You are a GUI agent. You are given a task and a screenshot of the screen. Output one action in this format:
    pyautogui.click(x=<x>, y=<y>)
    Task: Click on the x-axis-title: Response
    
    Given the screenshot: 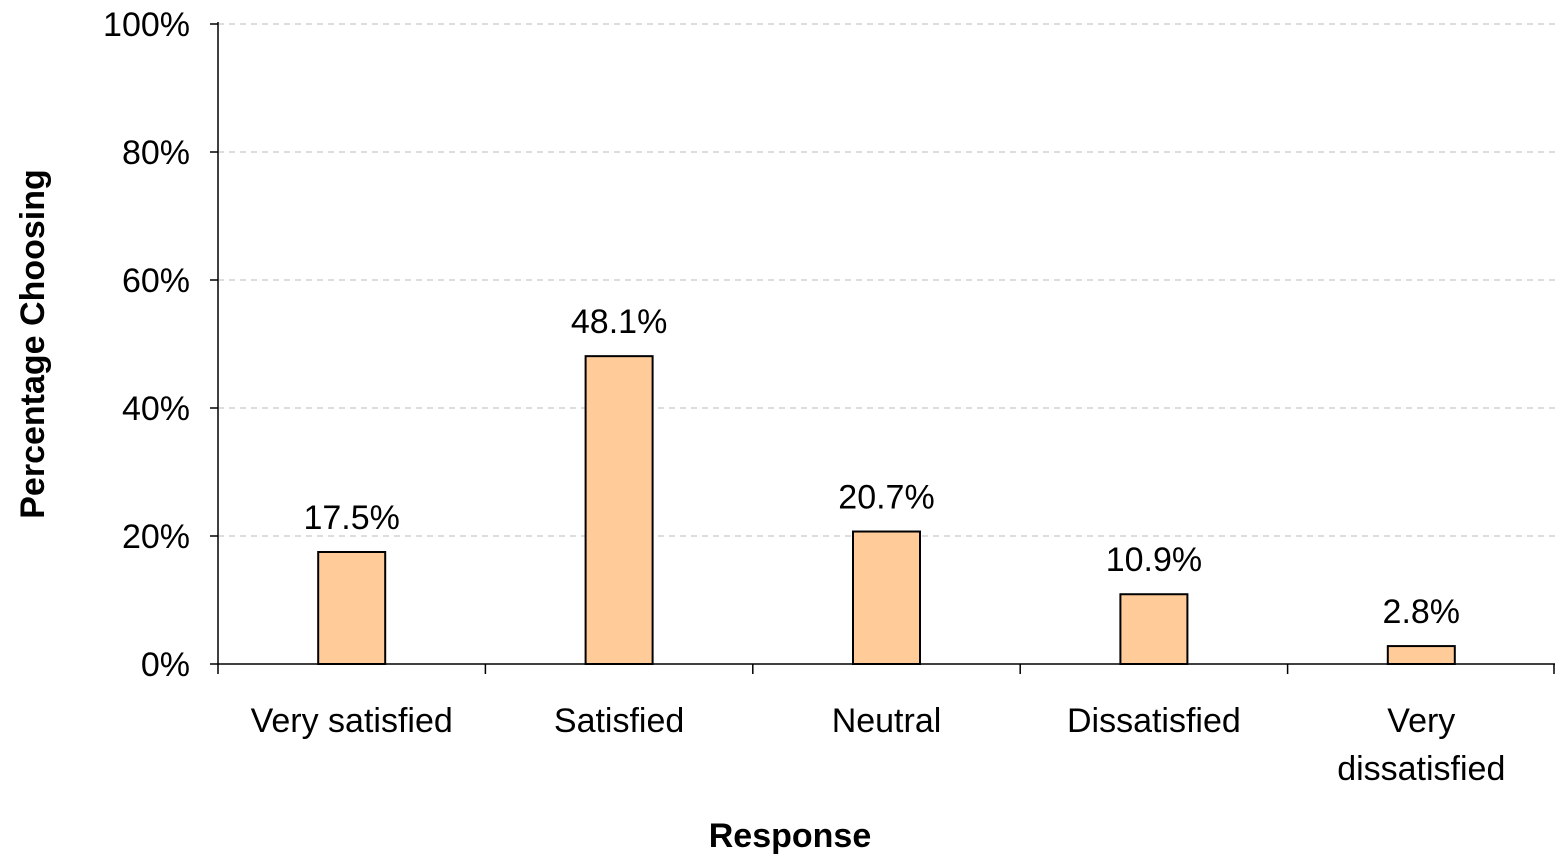 What is the action you would take?
    pyautogui.click(x=790, y=836)
    